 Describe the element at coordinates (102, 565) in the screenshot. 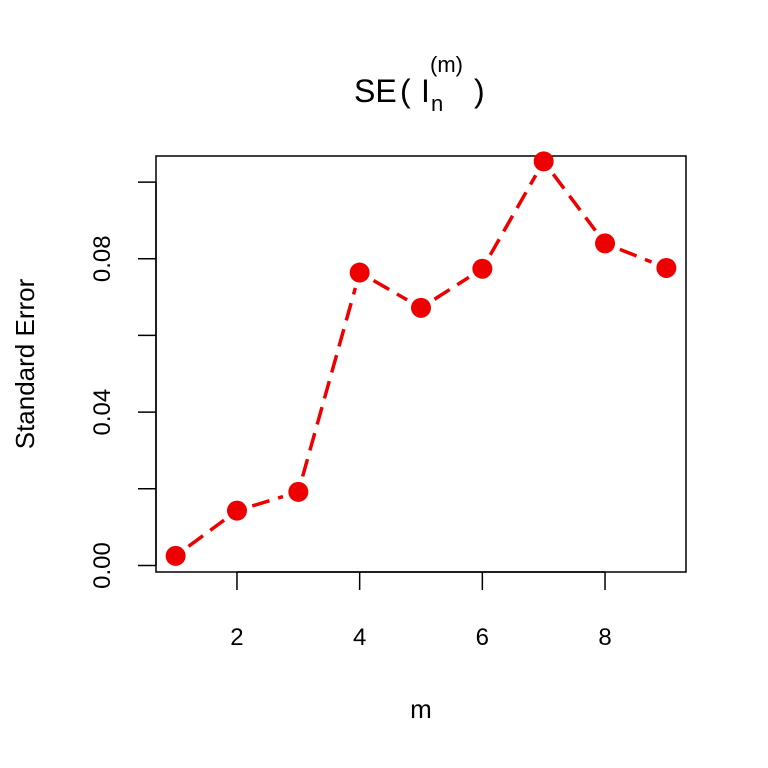

I see `y-tick-label: 0.00` at that location.